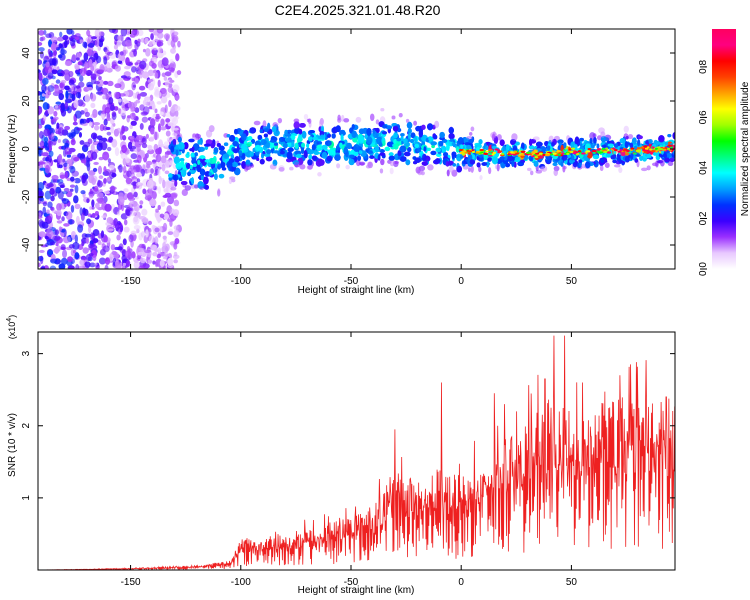  Describe the element at coordinates (703, 67) in the screenshot. I see `colorbar-tick-label: 0.8` at that location.